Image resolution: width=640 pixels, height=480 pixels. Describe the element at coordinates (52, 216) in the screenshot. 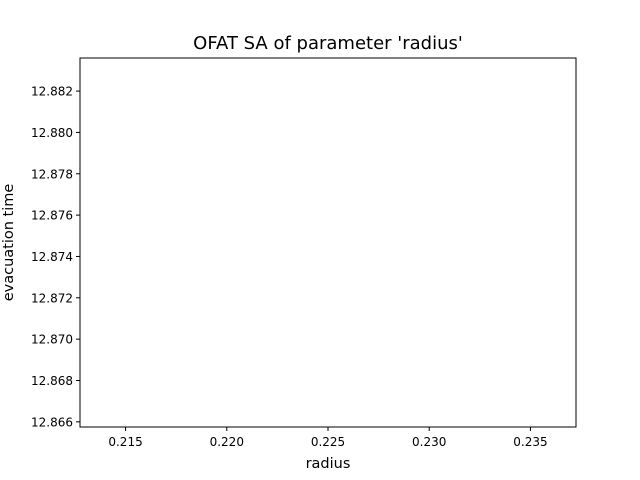

I see `y-tick-label: 12.876` at that location.